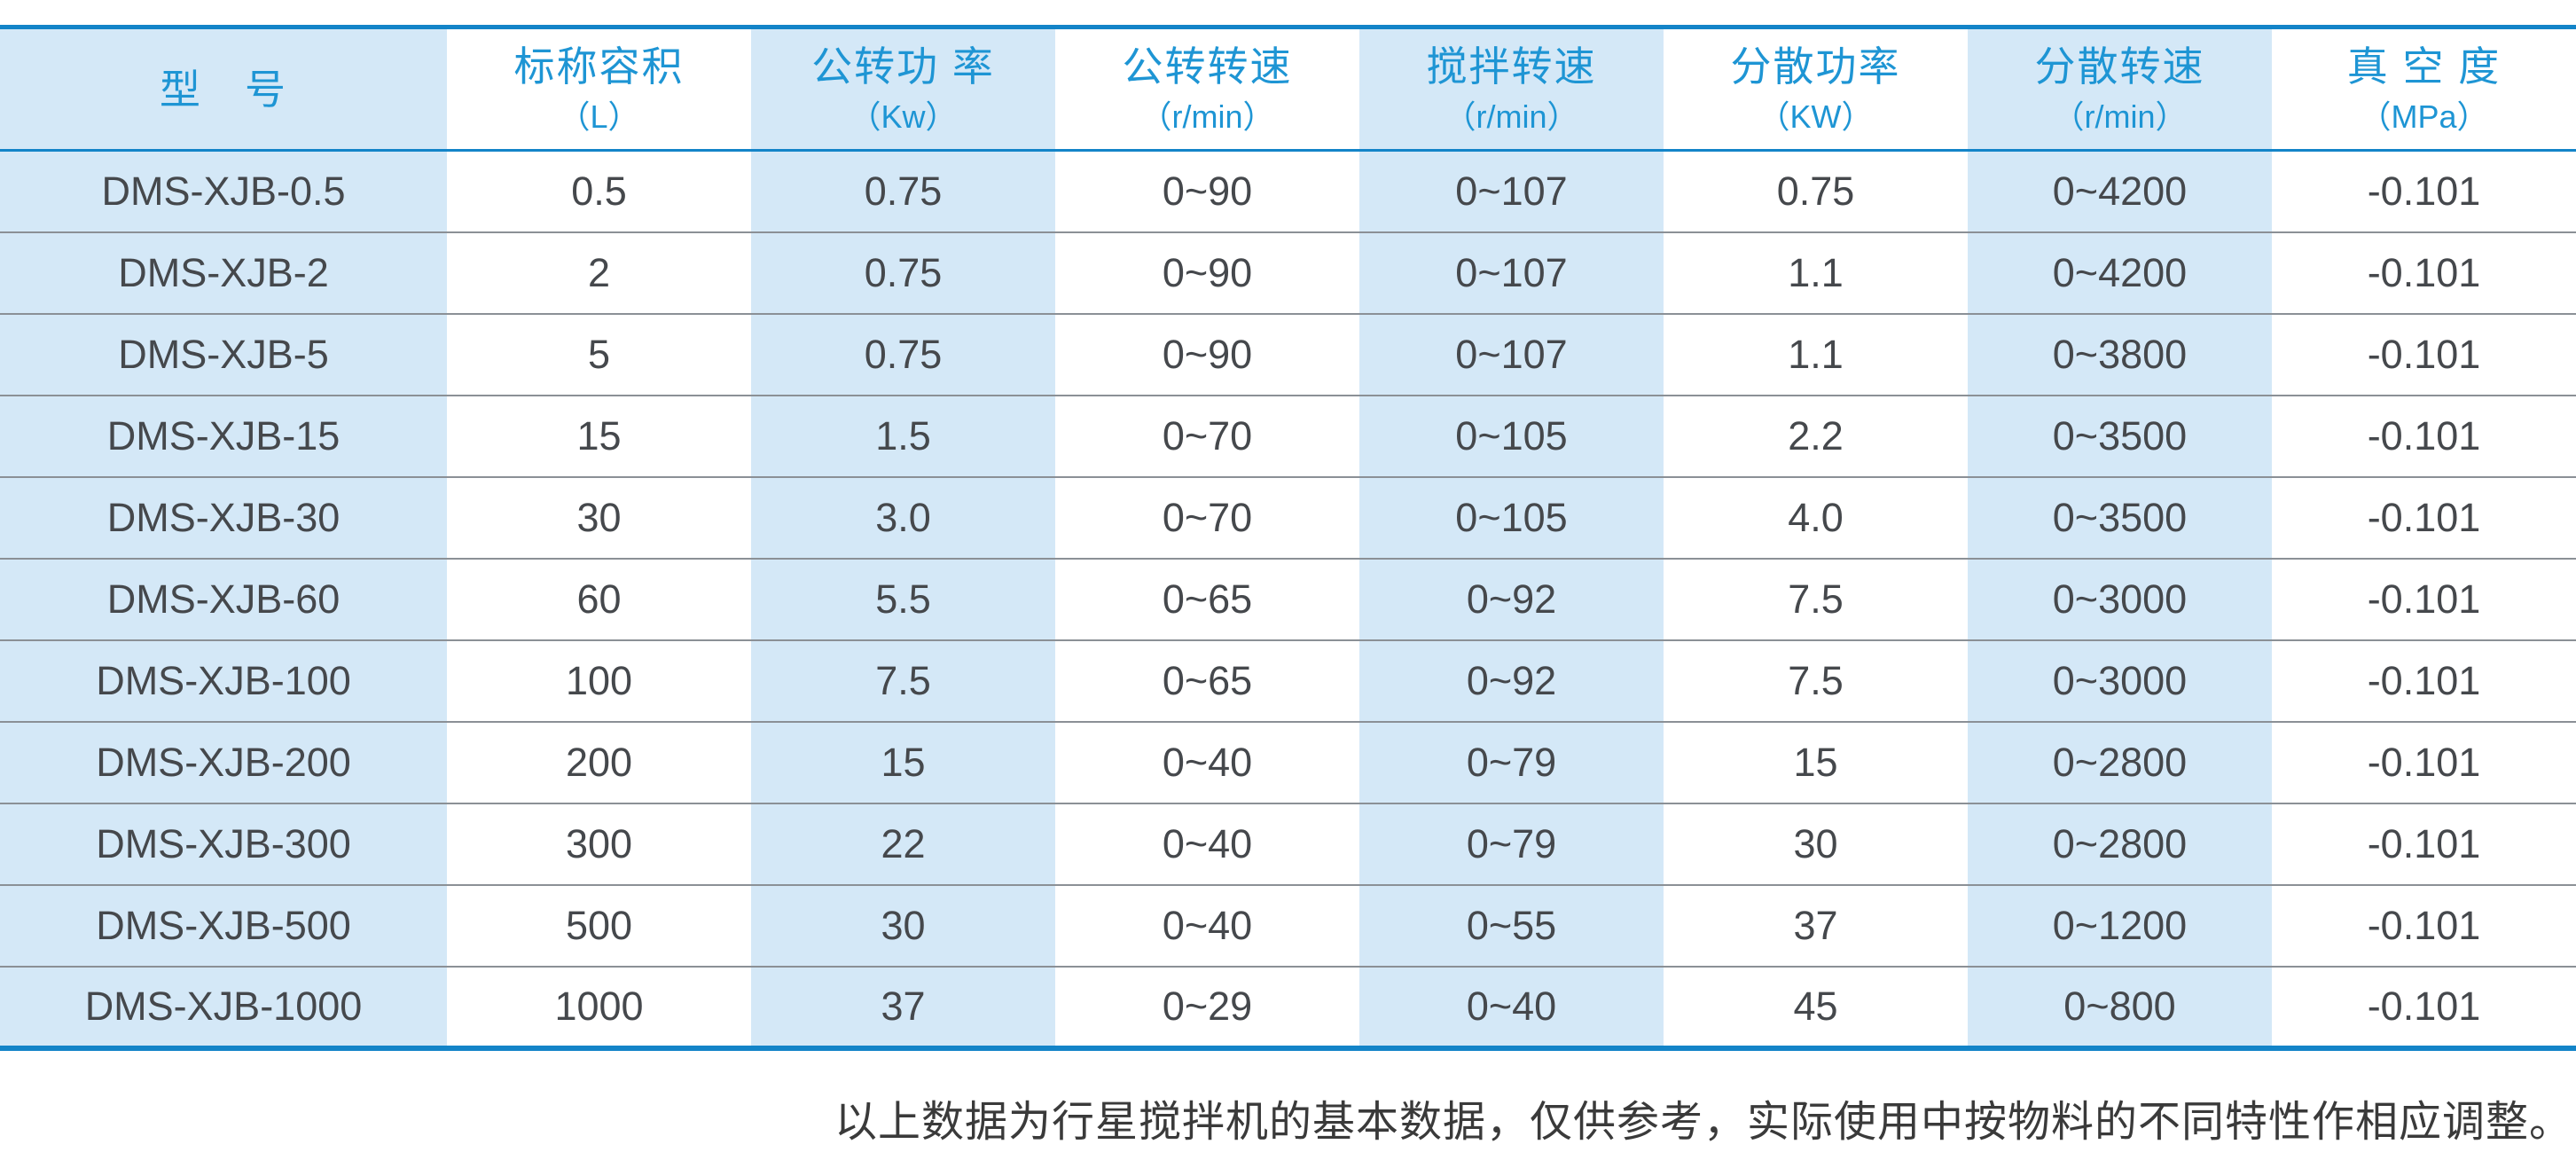  What do you see at coordinates (2120, 272) in the screenshot?
I see `value-cell: 0~4200` at bounding box center [2120, 272].